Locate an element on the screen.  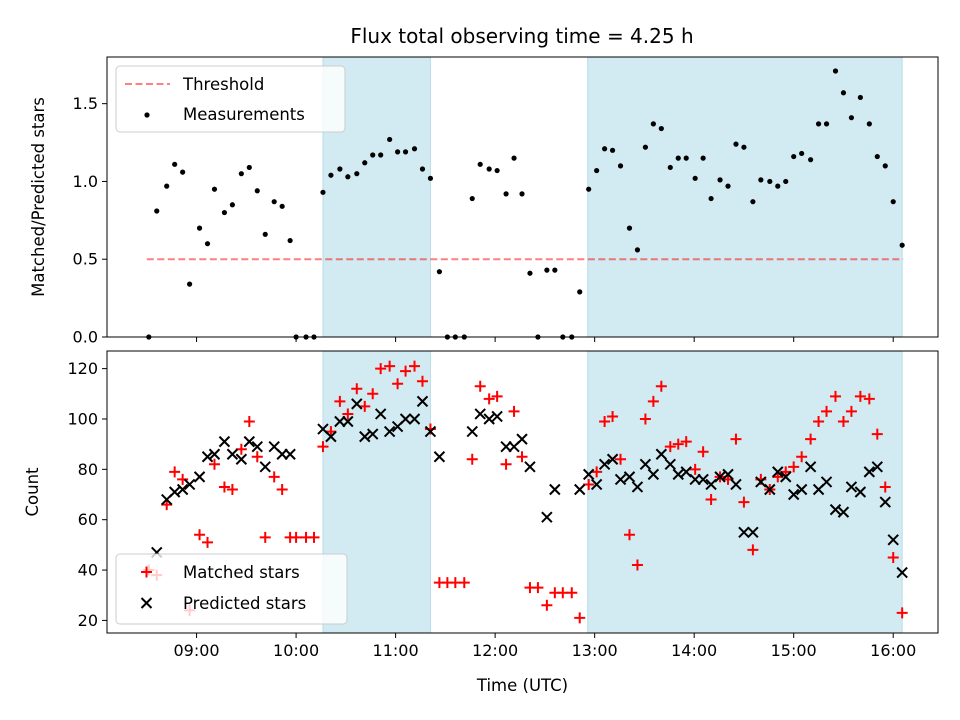
legend-measurement-label: Measurements is located at coordinates (244, 114).